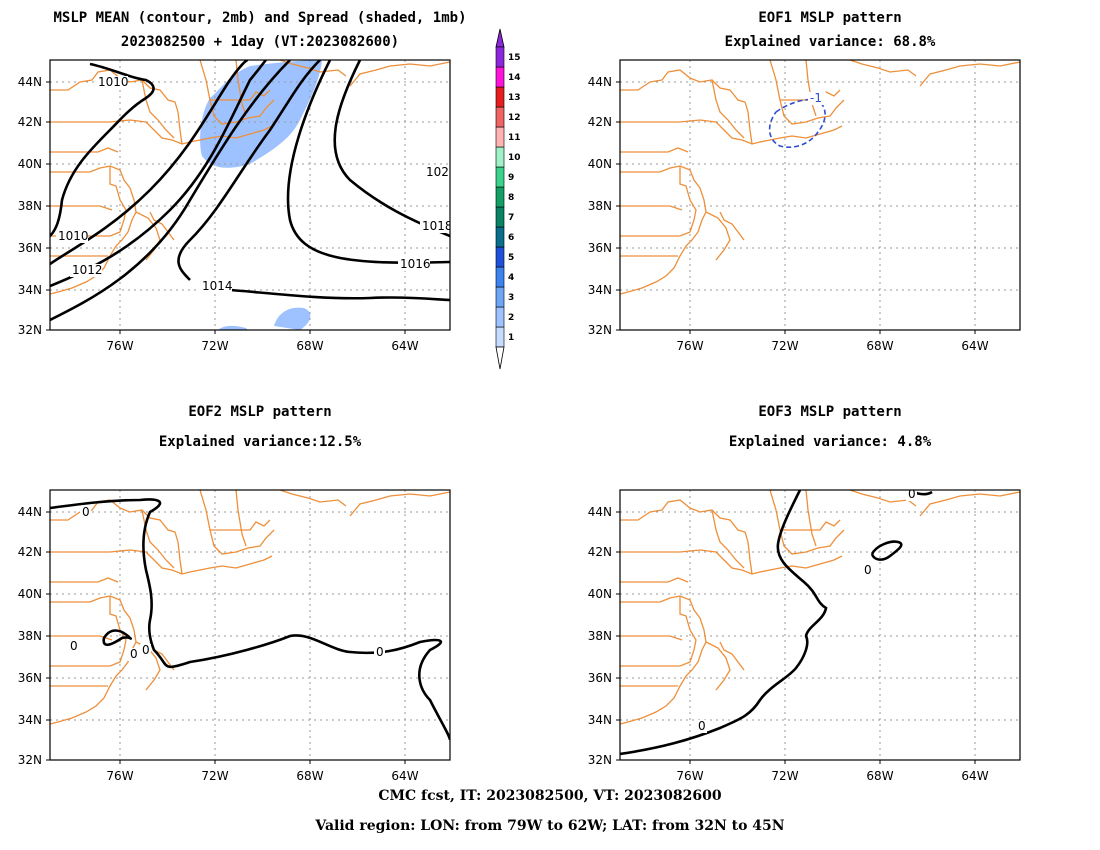 The width and height of the screenshot is (1100, 850). What do you see at coordinates (600, 330) in the screenshot?
I see `lat-tick-label-eof1-6: 32N` at bounding box center [600, 330].